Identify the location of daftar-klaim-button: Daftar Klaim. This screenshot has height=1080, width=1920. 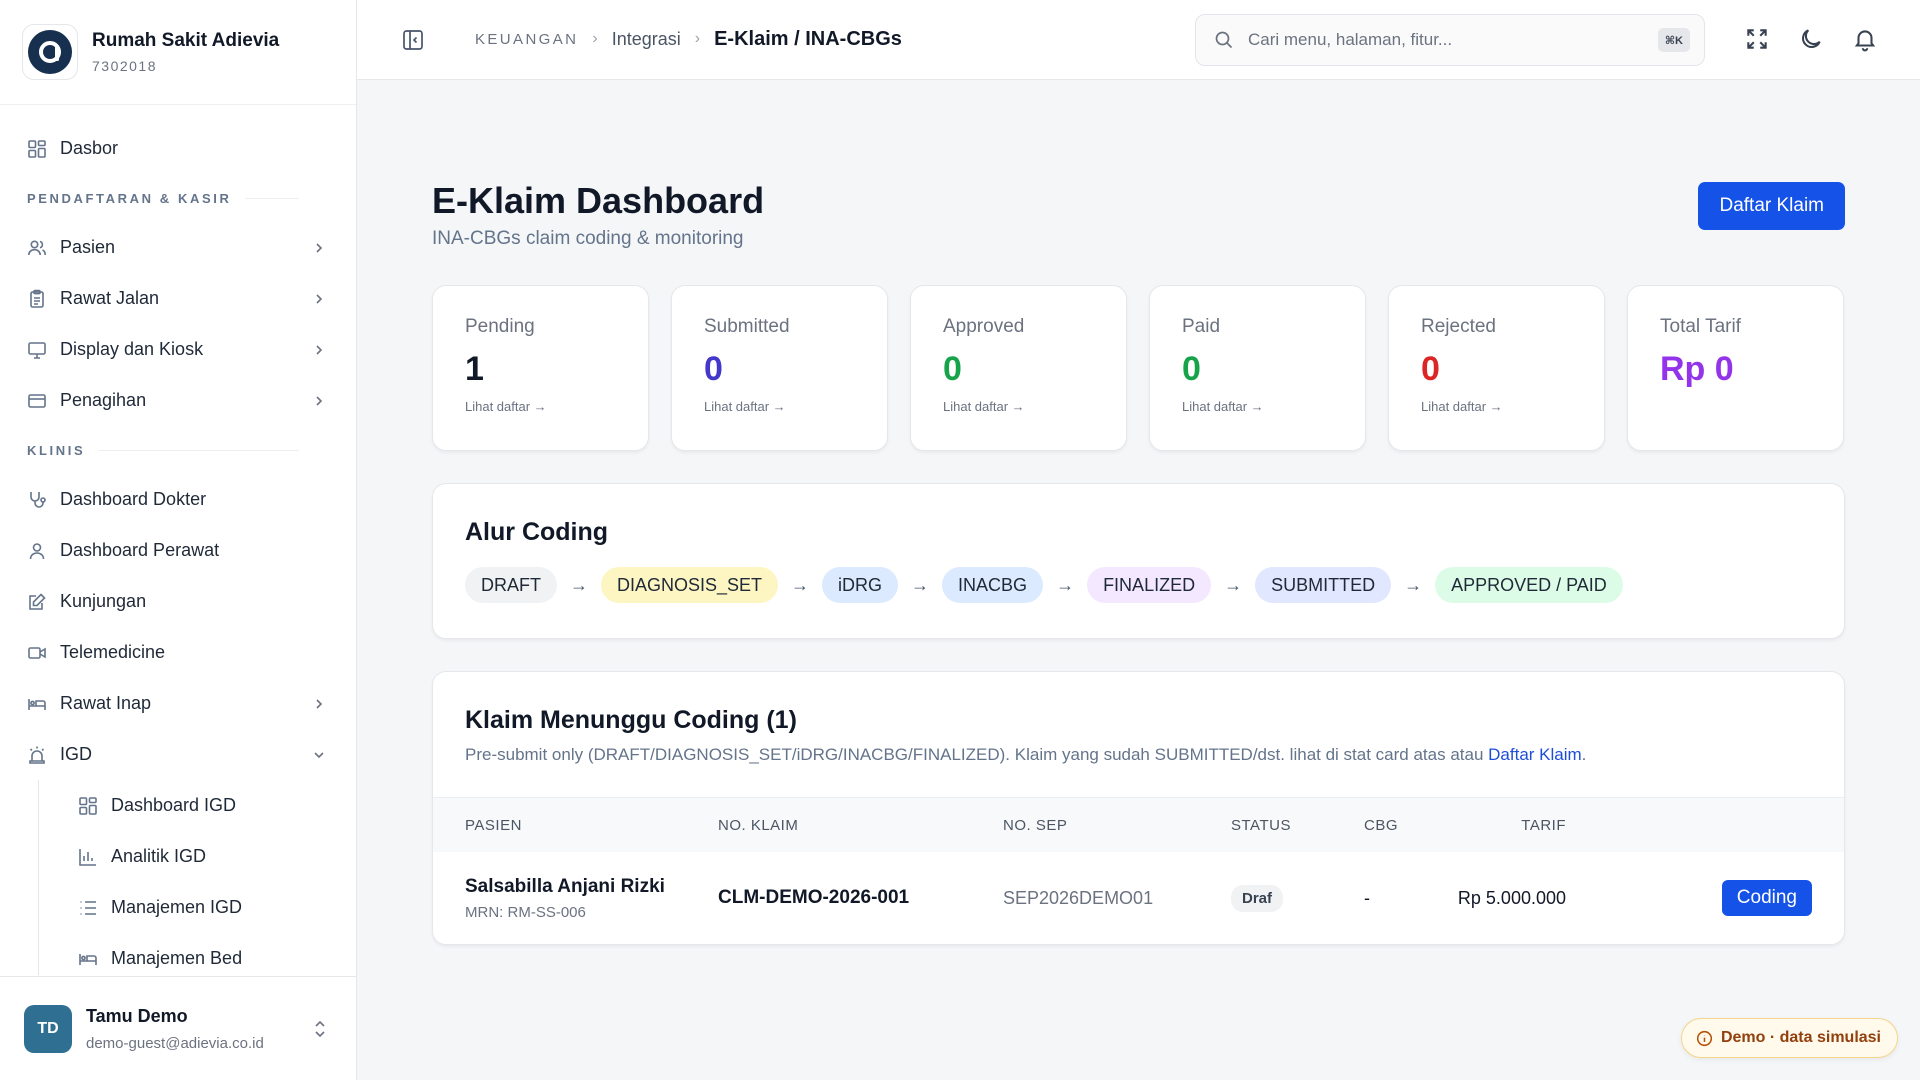
(1771, 206).